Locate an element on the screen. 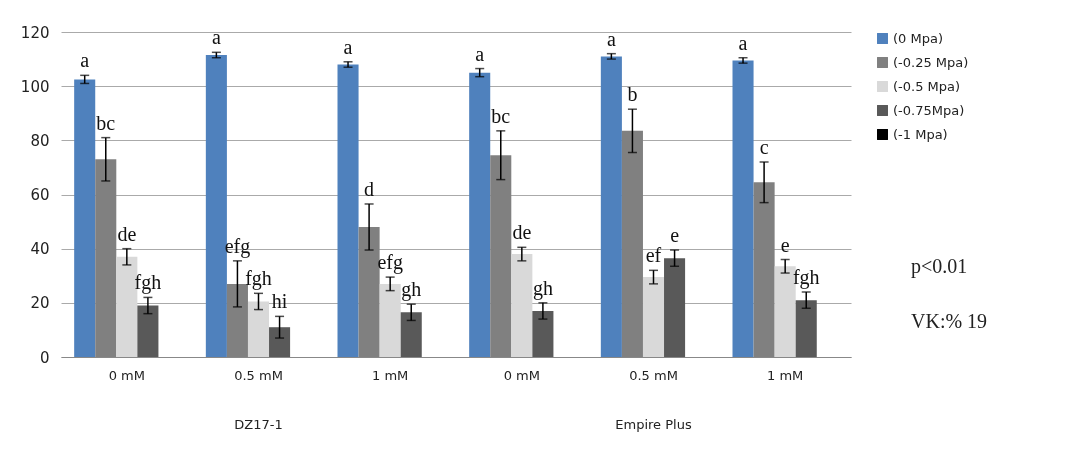 Image resolution: width=1088 pixels, height=453 pixels. data-label: hi is located at coordinates (279, 301).